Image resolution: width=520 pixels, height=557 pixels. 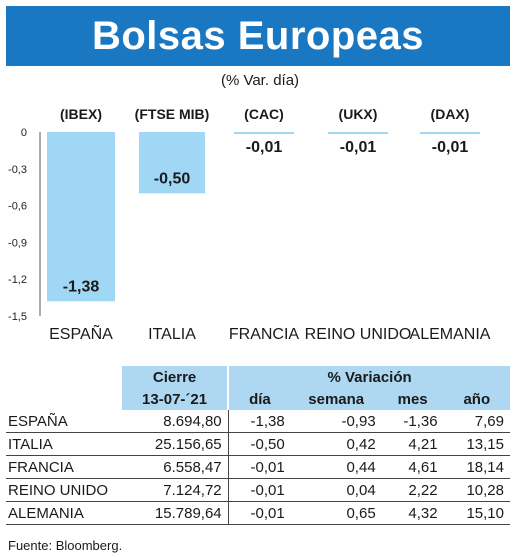 I want to click on row-mes: 4,32, so click(x=412, y=513).